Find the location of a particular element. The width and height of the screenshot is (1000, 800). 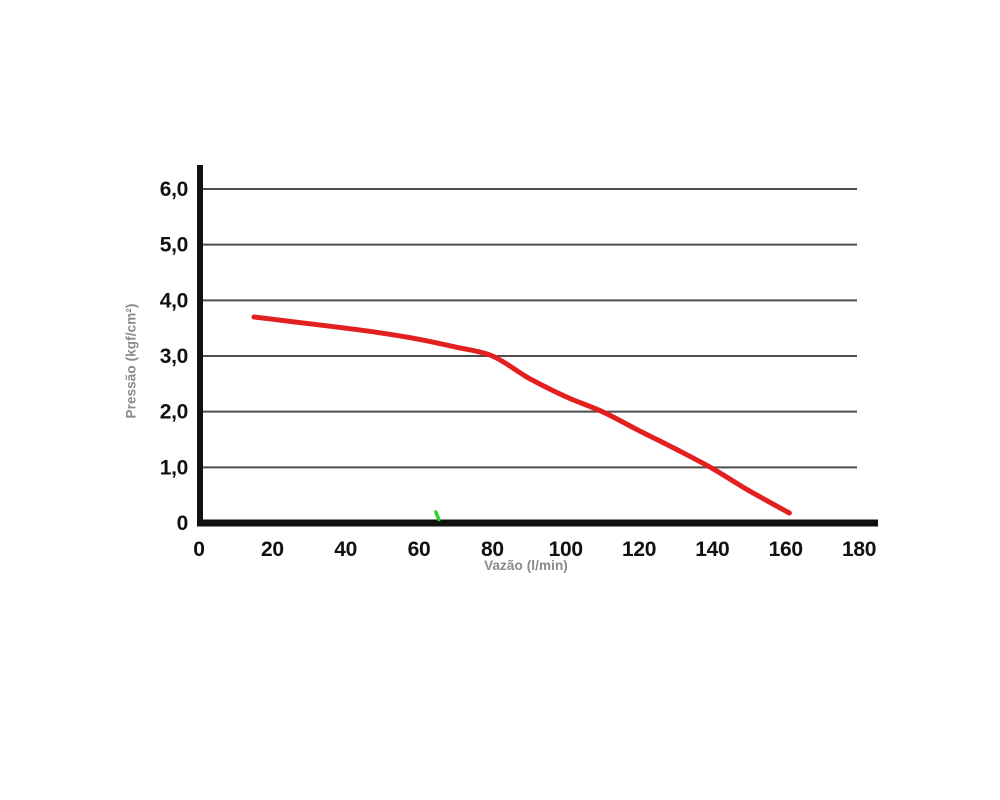

x-tick-label: 180 is located at coordinates (859, 549).